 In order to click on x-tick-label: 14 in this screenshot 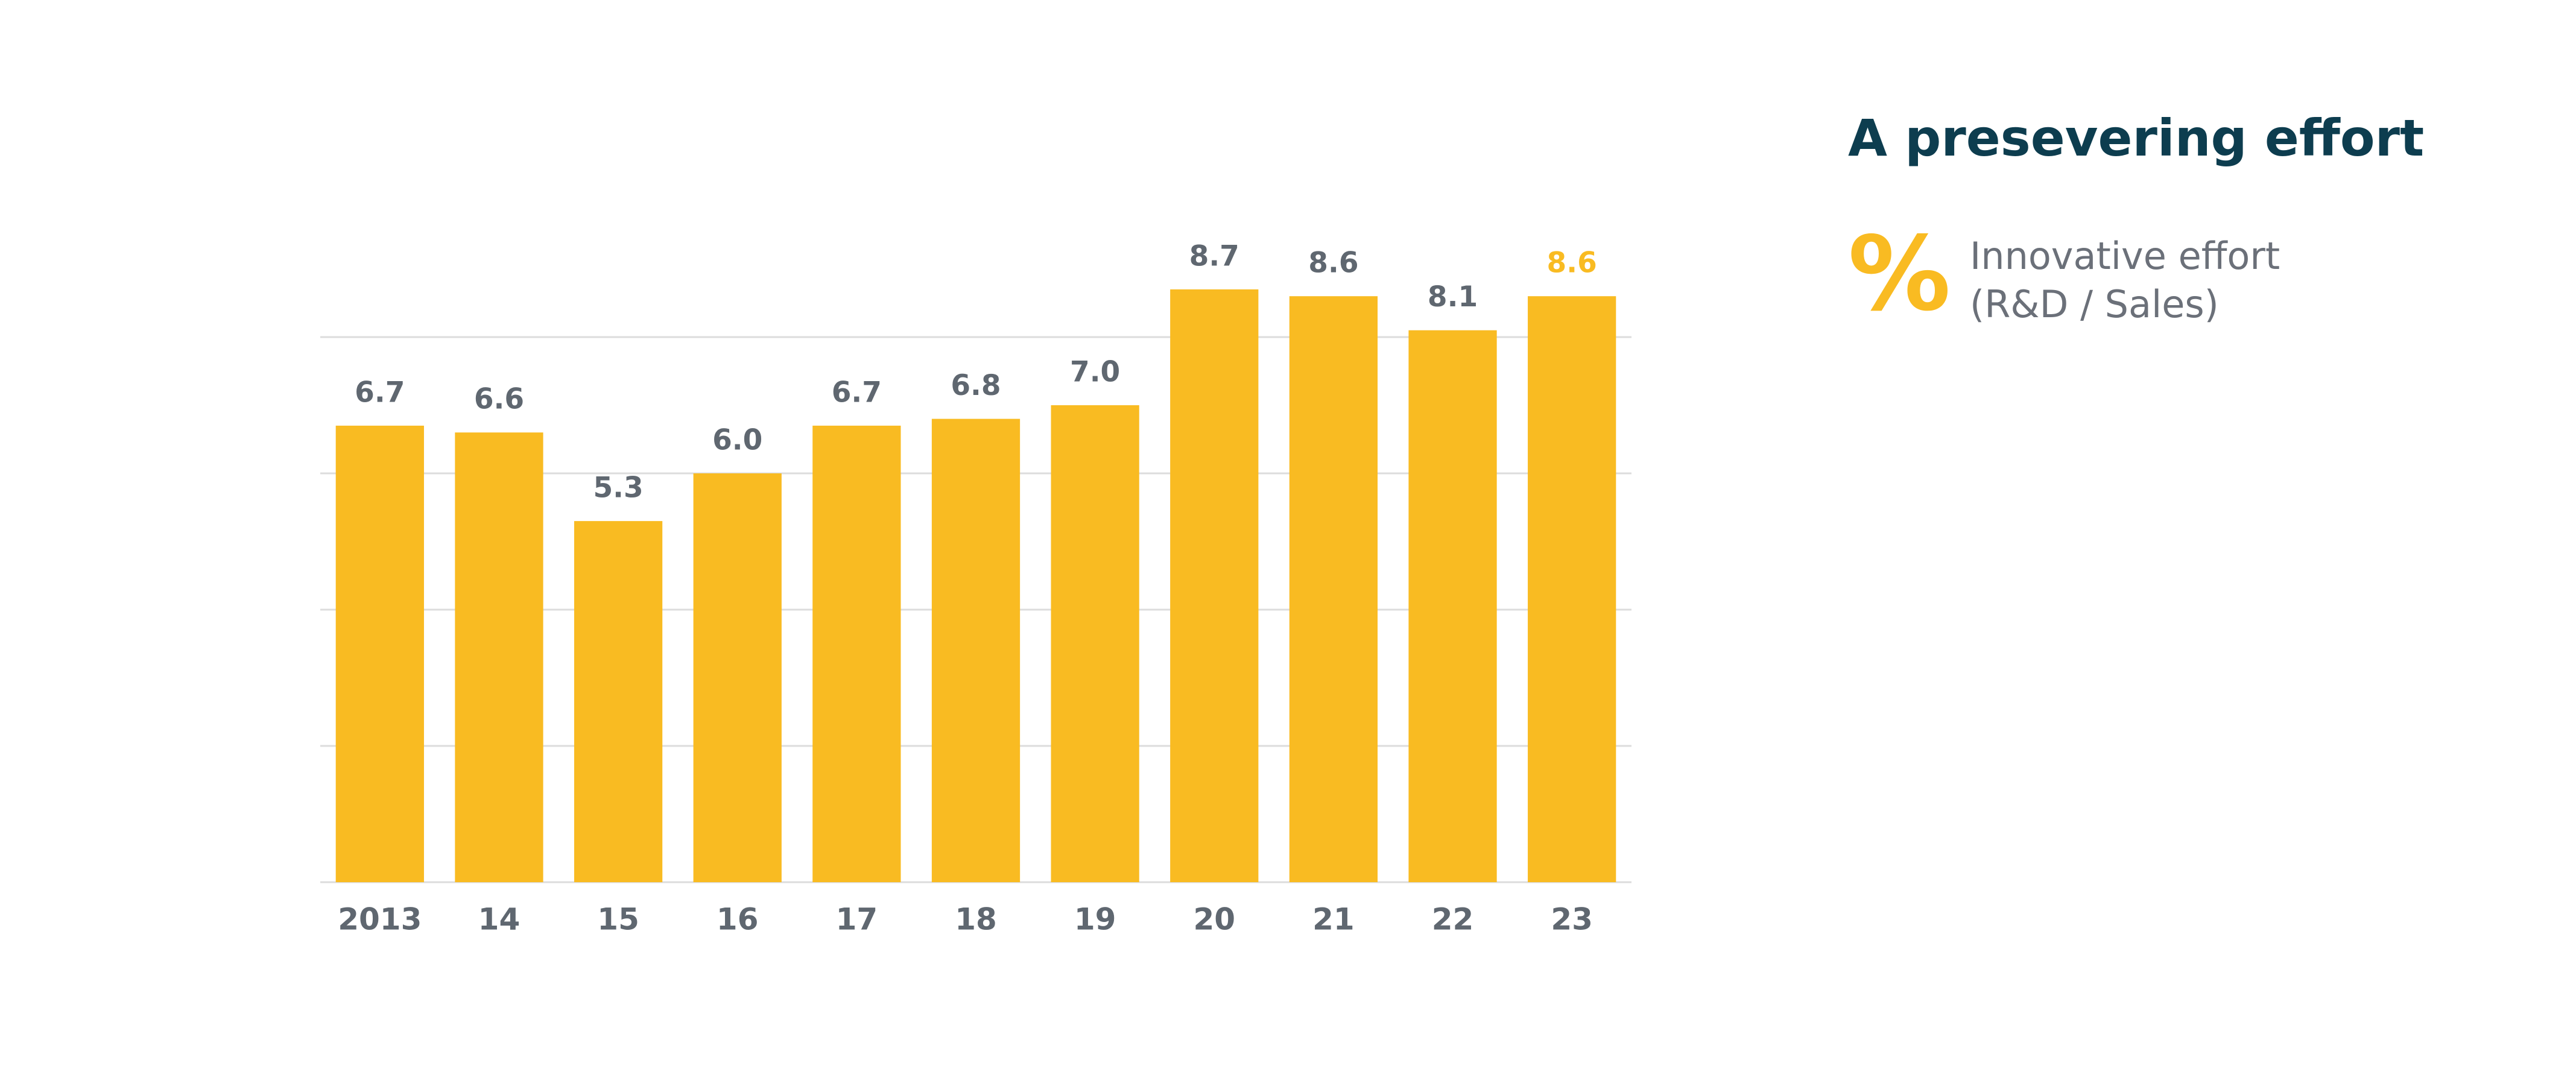, I will do `click(499, 919)`.